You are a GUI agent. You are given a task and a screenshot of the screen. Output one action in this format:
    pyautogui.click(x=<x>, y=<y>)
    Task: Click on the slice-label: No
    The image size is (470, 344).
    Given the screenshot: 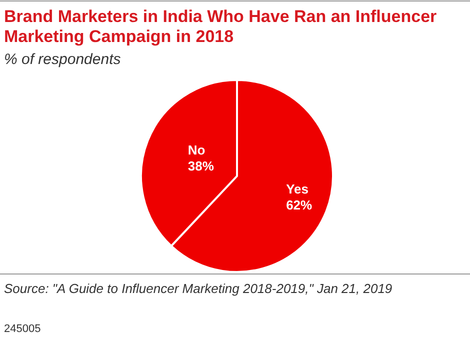 What is the action you would take?
    pyautogui.click(x=197, y=150)
    